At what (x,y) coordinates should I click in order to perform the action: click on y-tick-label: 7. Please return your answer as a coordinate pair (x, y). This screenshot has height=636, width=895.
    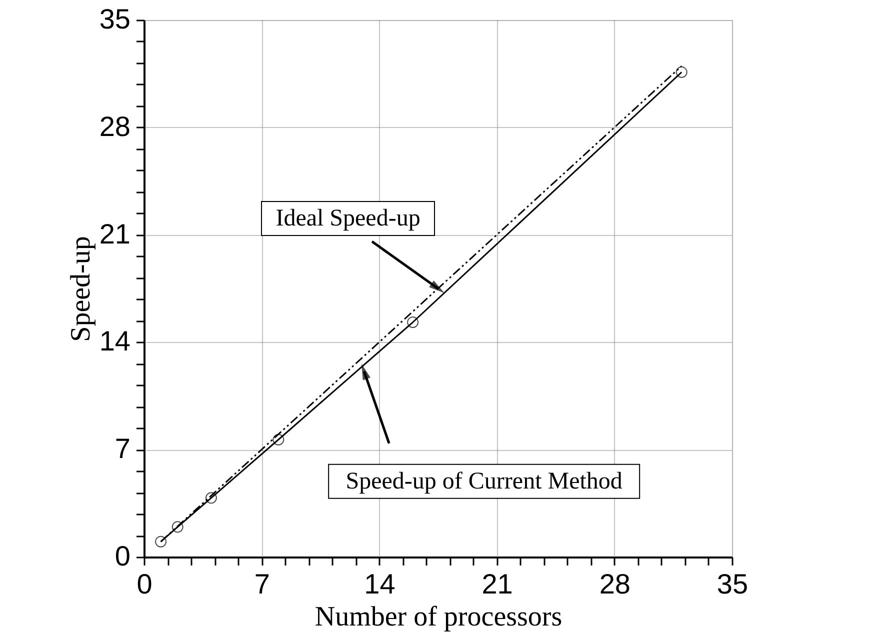
    Looking at the image, I should click on (122, 448).